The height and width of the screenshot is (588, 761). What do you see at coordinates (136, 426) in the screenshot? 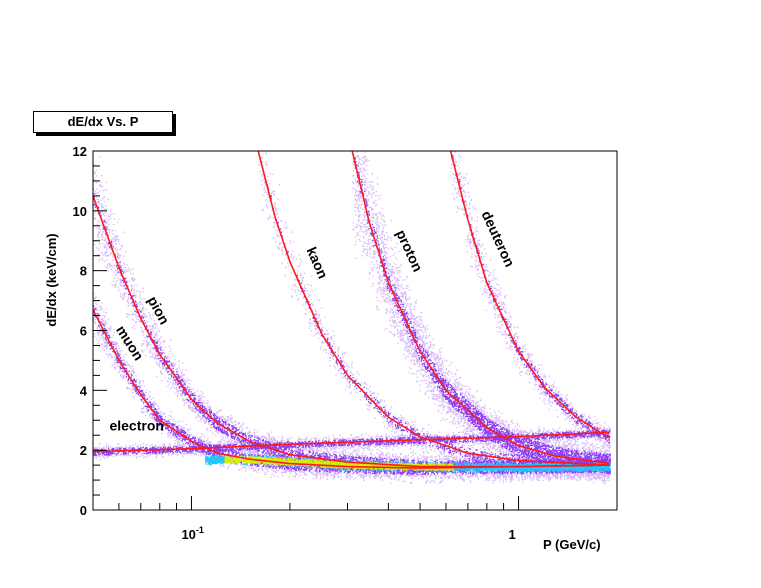
I see `curve-label-electron: electron` at bounding box center [136, 426].